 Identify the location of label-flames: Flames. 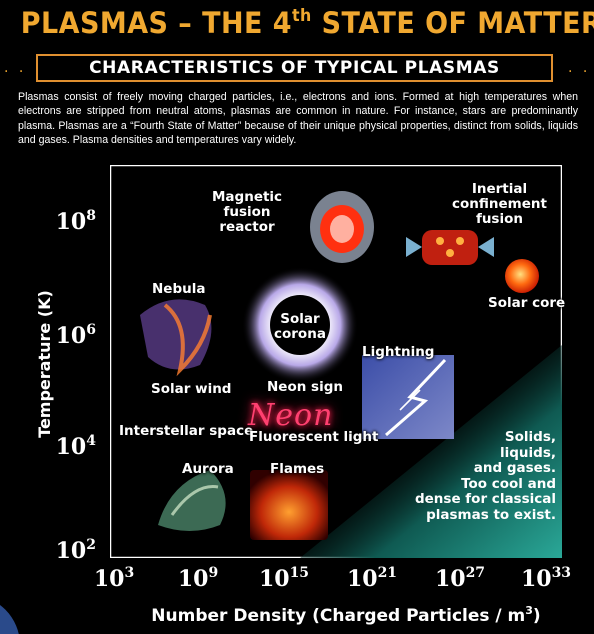
(297, 469).